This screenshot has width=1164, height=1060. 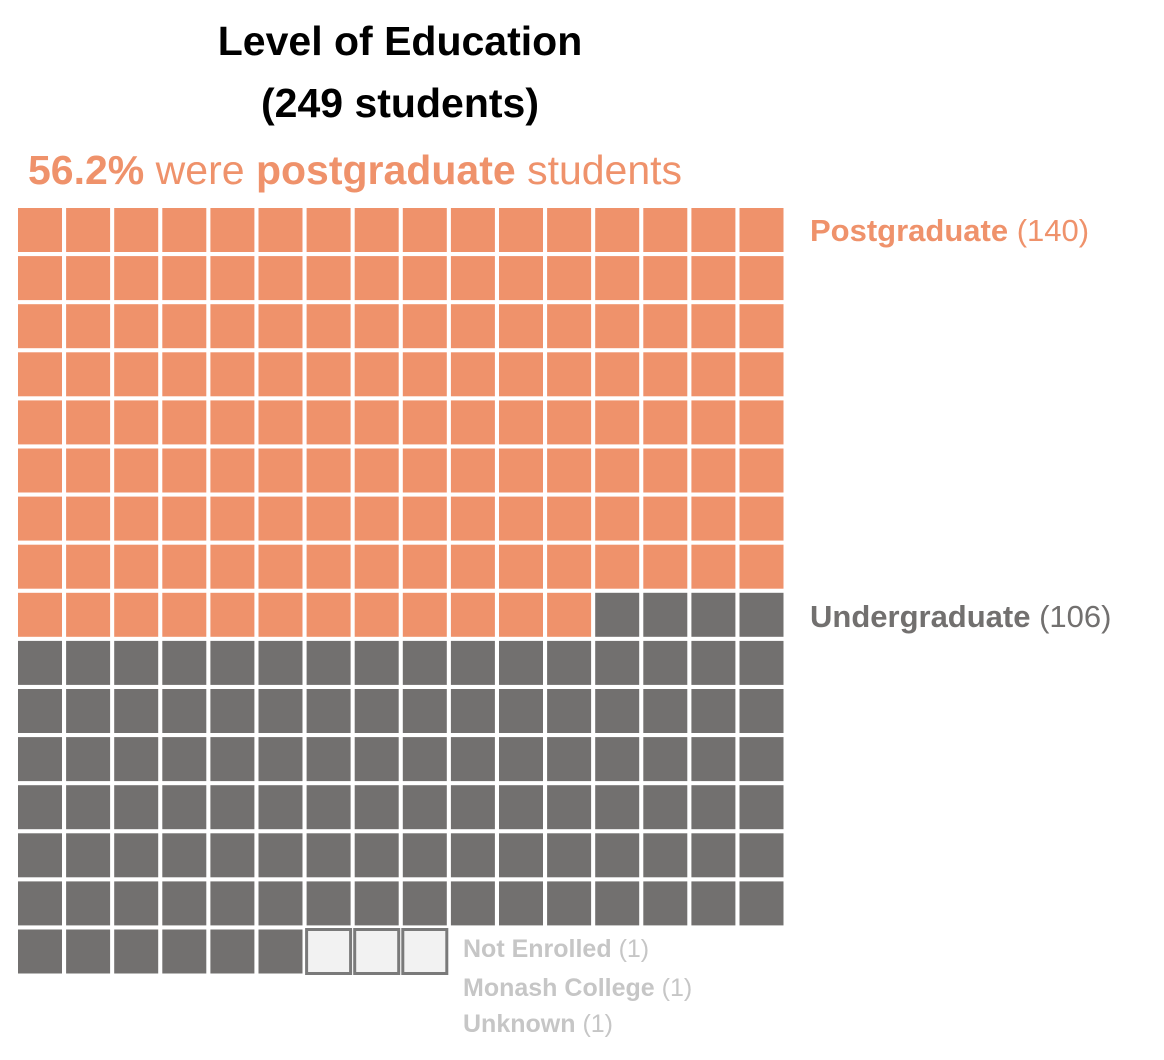 What do you see at coordinates (598, 1024) in the screenshot?
I see `legend-unknown-count: (1)` at bounding box center [598, 1024].